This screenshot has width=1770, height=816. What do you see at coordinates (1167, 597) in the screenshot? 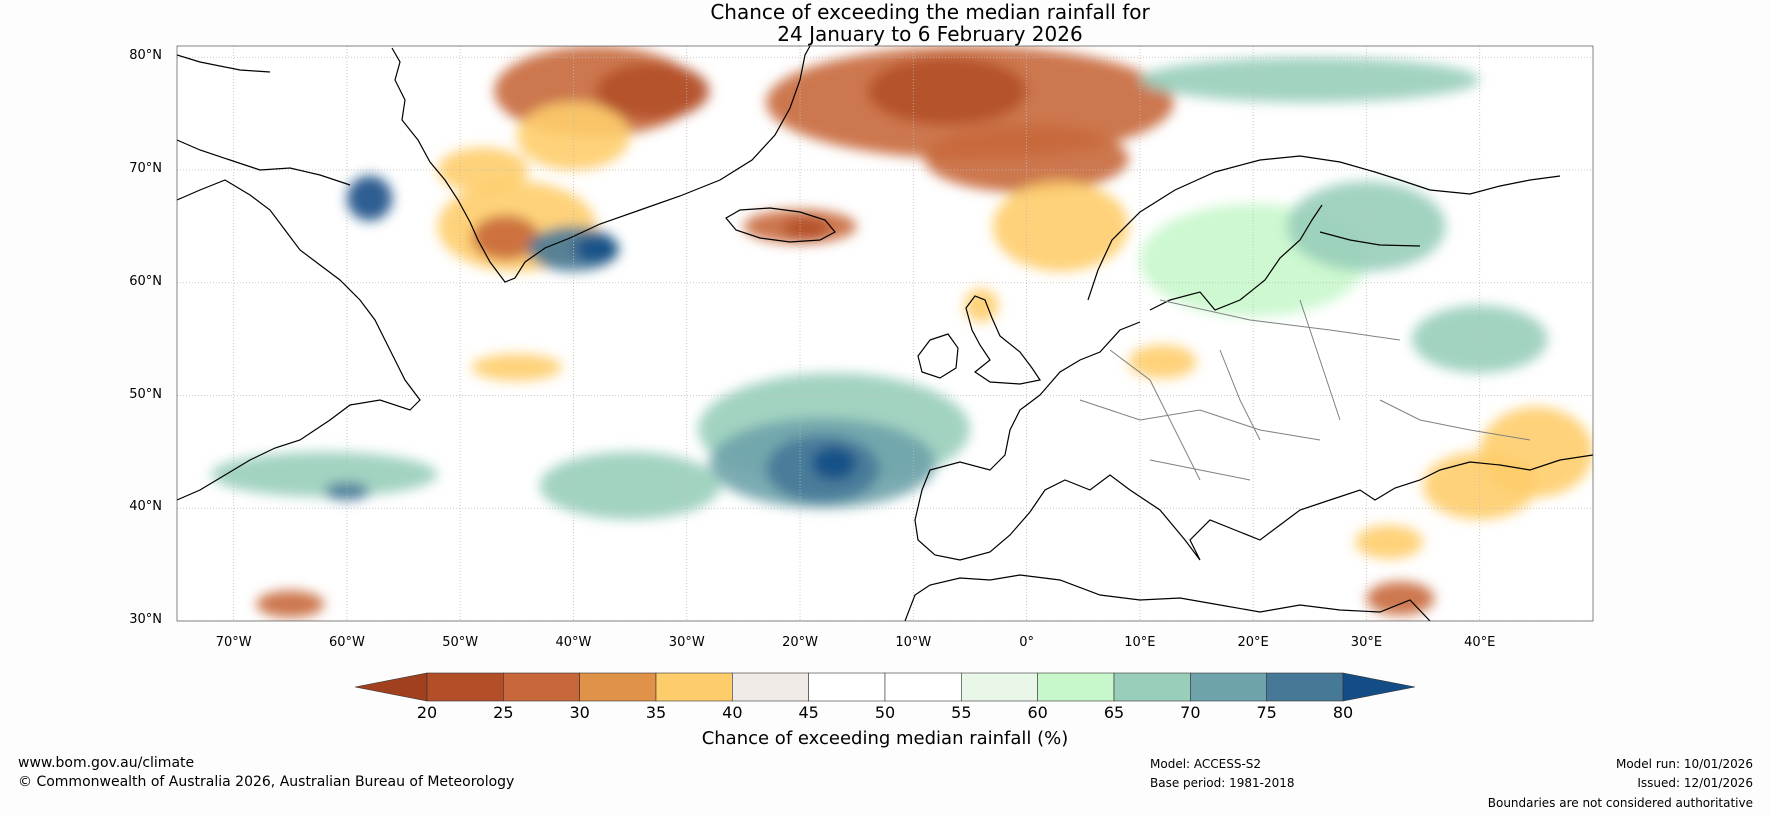
I see `africa-coast` at bounding box center [1167, 597].